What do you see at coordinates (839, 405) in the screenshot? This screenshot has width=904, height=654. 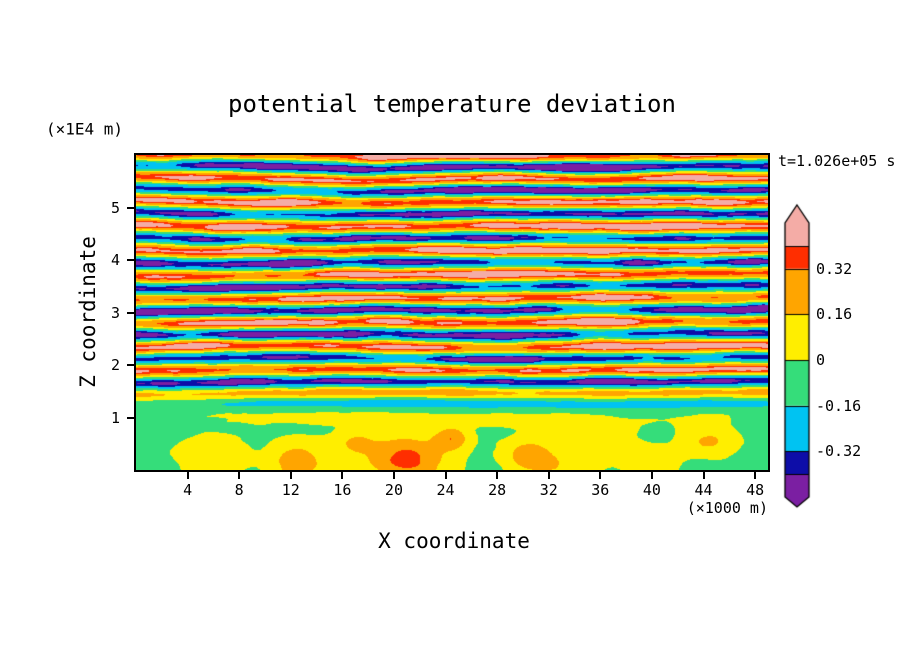 I see `colorbar-tick-label: -0.16` at bounding box center [839, 405].